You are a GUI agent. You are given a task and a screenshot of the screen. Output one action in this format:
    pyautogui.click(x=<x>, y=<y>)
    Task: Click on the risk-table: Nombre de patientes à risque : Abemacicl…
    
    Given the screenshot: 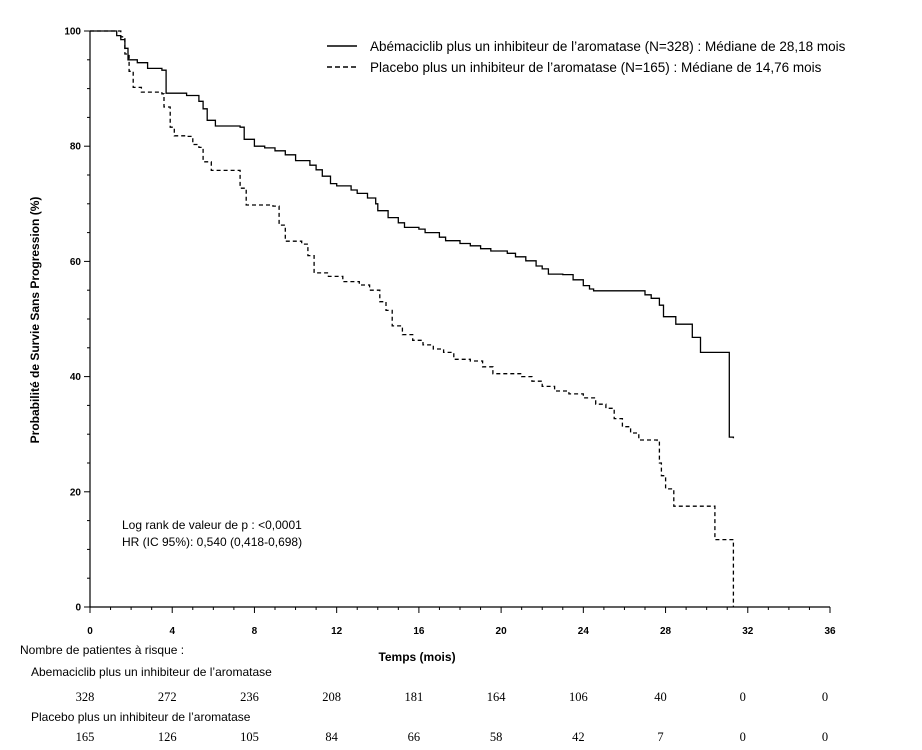 What is the action you would take?
    pyautogui.click(x=424, y=693)
    